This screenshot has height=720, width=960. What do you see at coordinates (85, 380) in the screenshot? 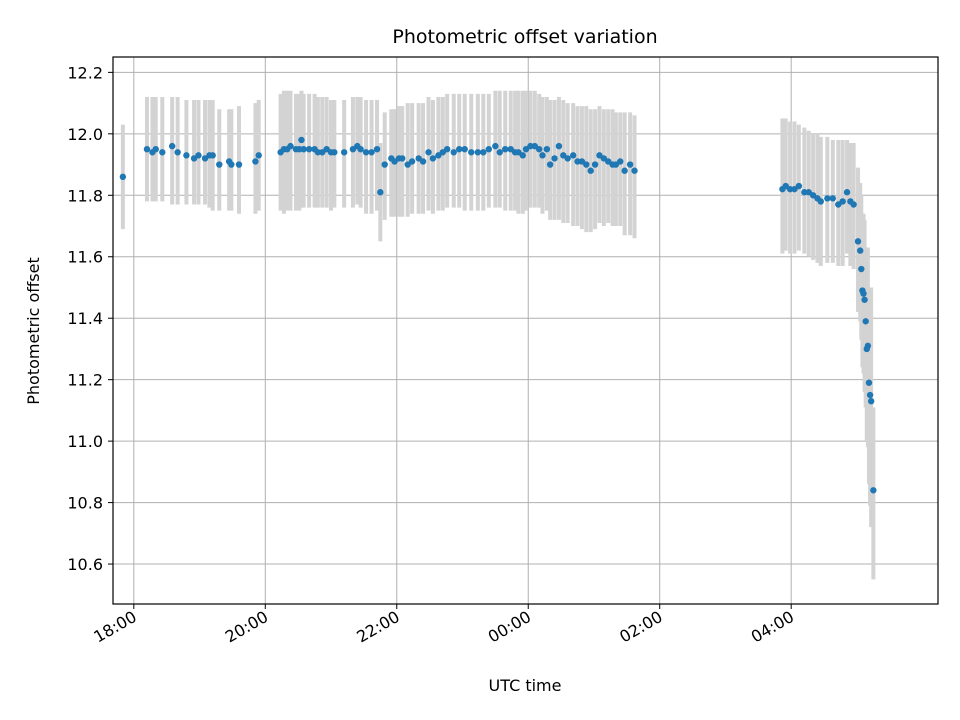
I see `y-tick-label: 11.2` at bounding box center [85, 380].